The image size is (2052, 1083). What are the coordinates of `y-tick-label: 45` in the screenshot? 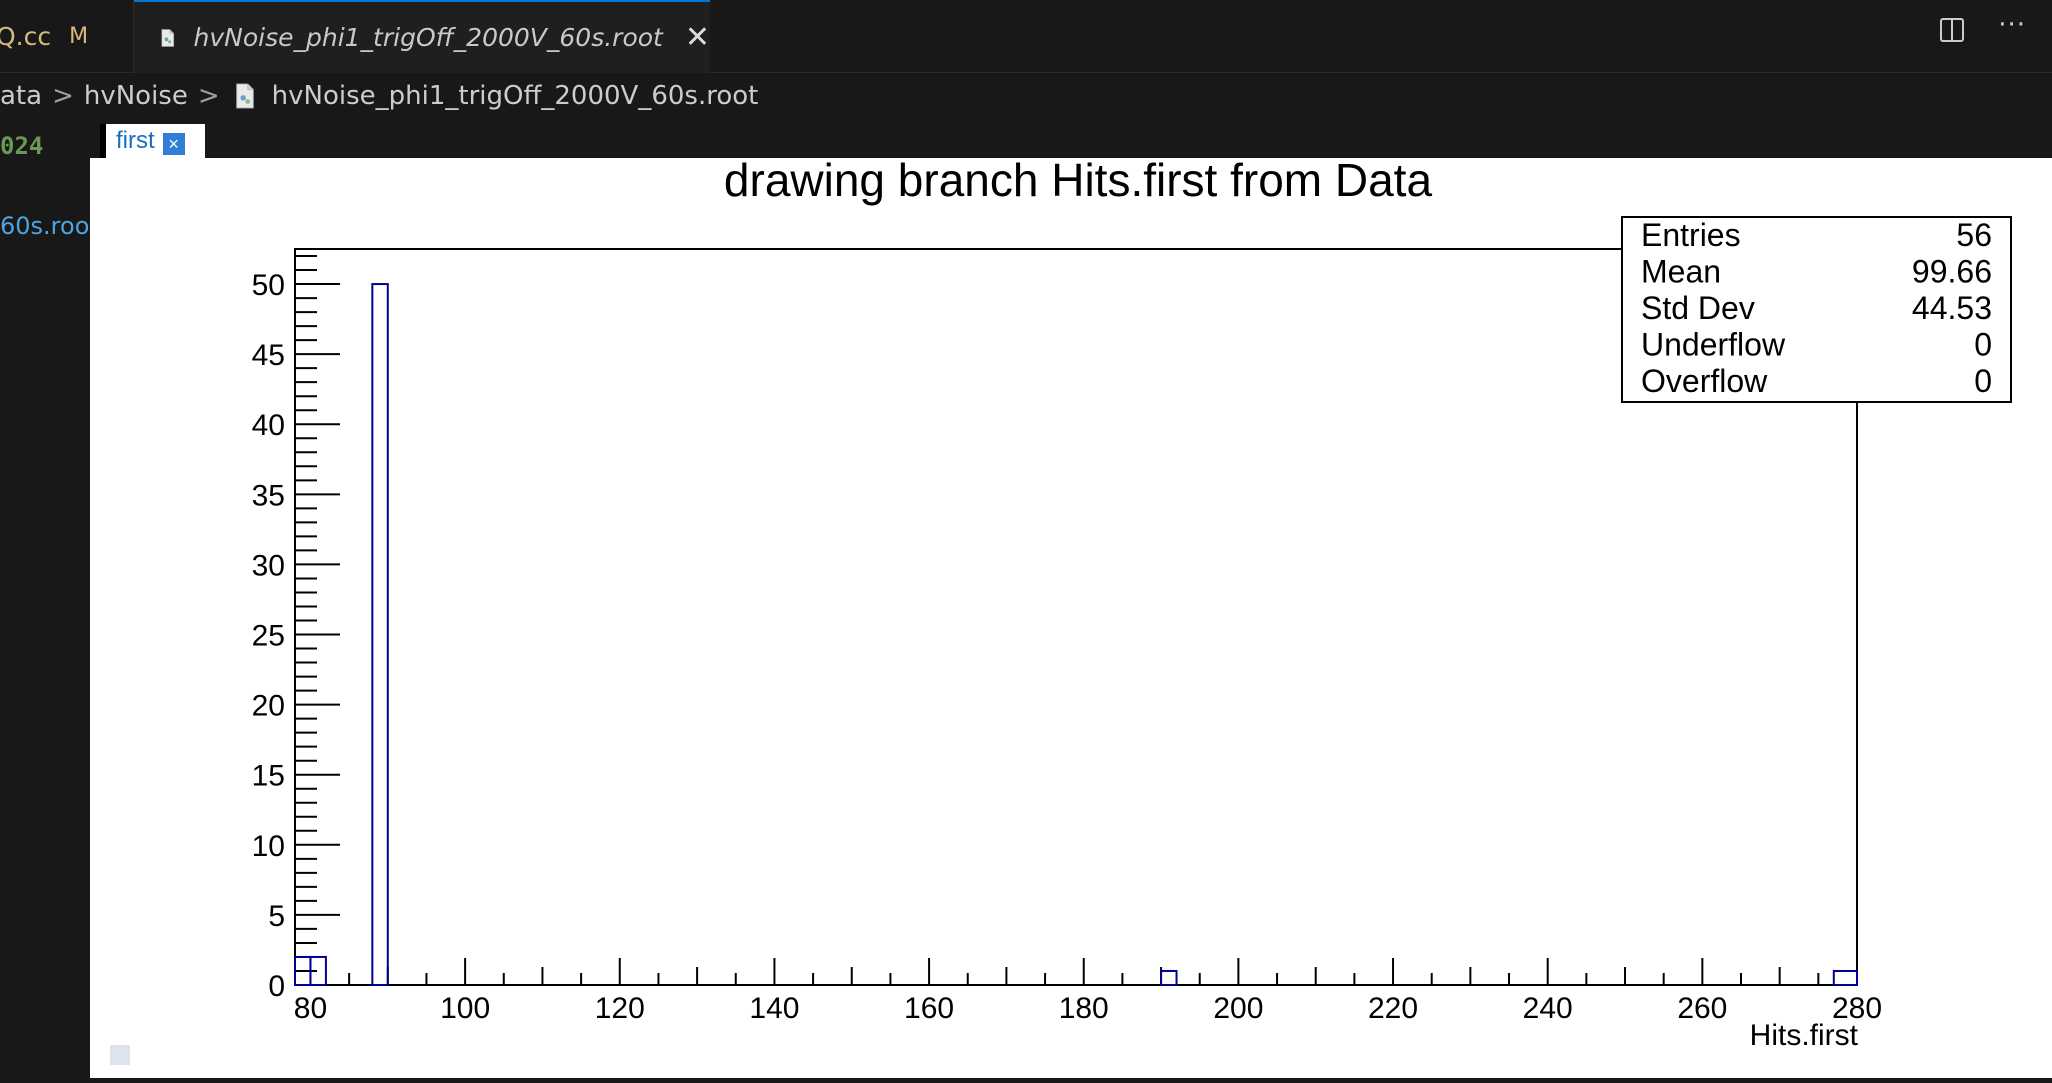 It's located at (268, 355).